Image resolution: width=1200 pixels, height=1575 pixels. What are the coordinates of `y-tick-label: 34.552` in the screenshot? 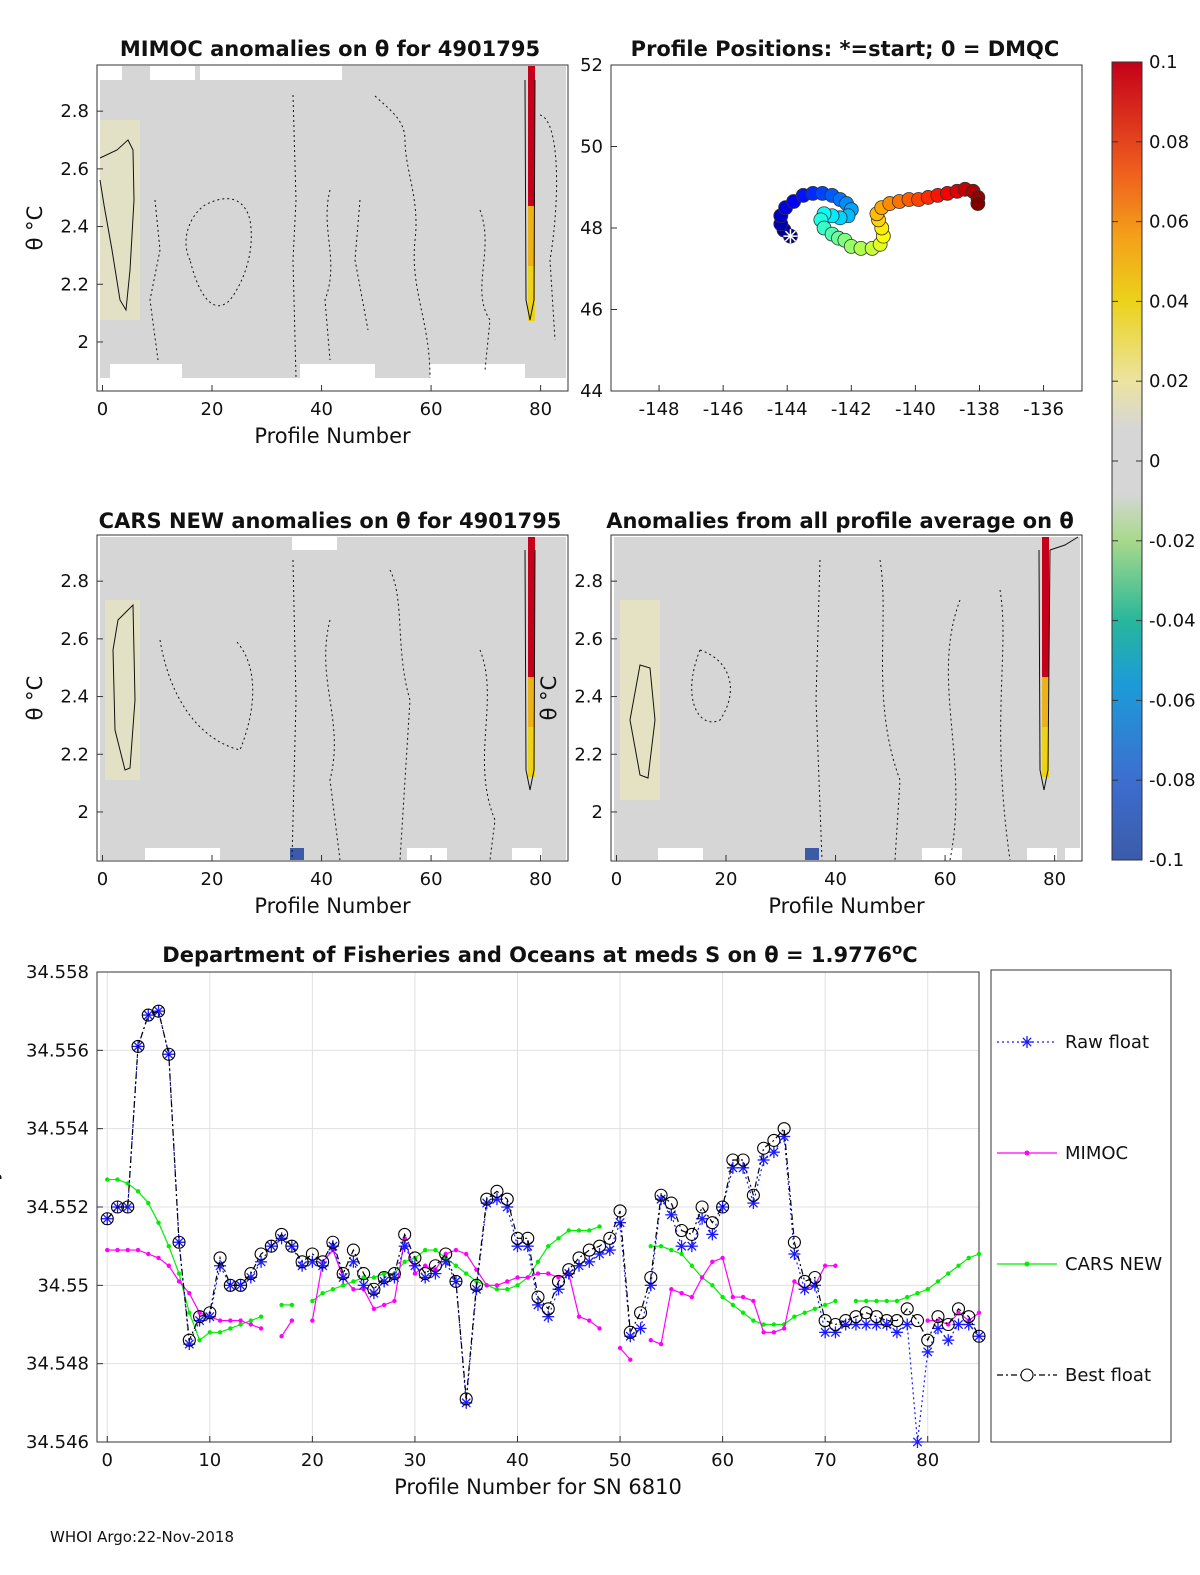 It's located at (57, 1207).